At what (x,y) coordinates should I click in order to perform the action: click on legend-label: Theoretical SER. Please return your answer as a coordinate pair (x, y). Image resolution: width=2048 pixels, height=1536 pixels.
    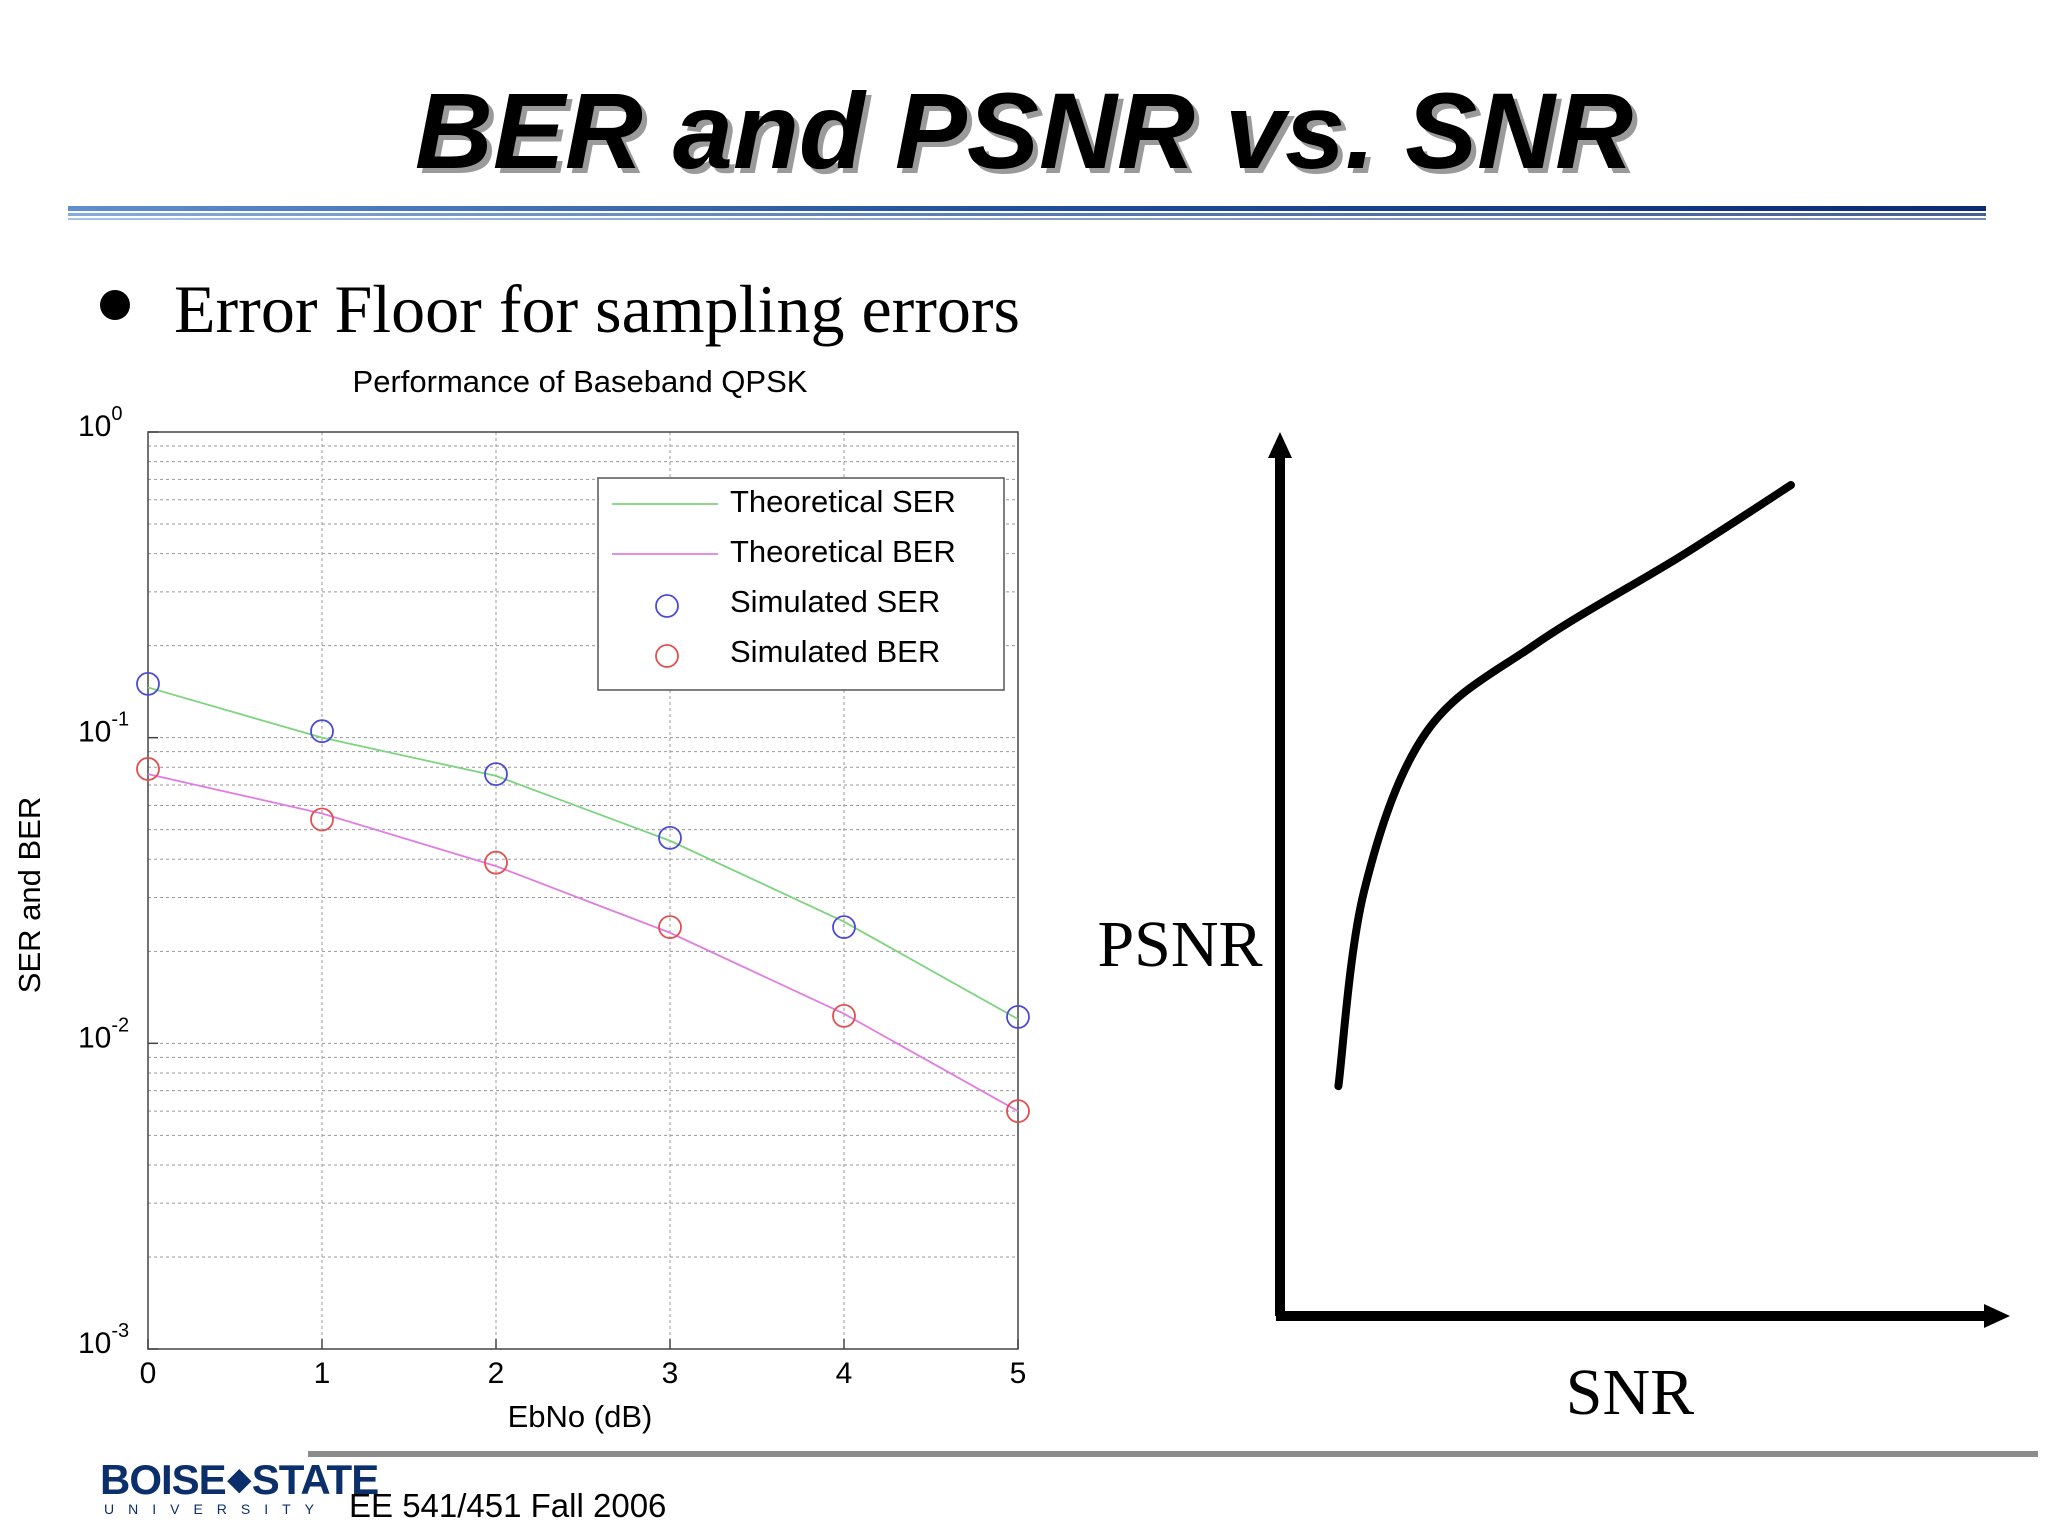
    Looking at the image, I should click on (843, 501).